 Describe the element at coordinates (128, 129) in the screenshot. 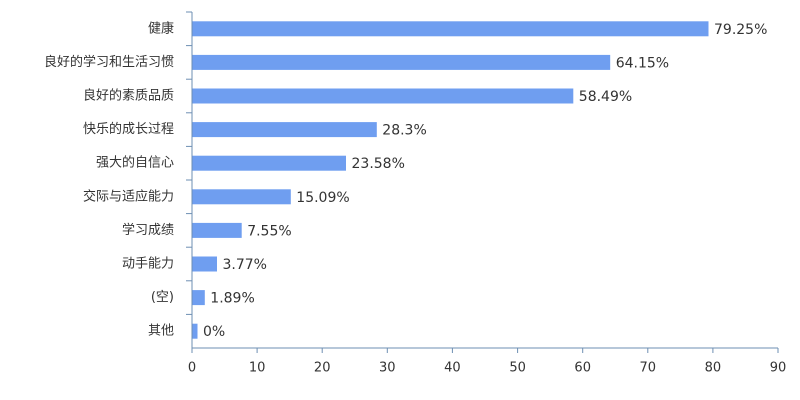

I see `category-label-3: 快乐的成长过程` at that location.